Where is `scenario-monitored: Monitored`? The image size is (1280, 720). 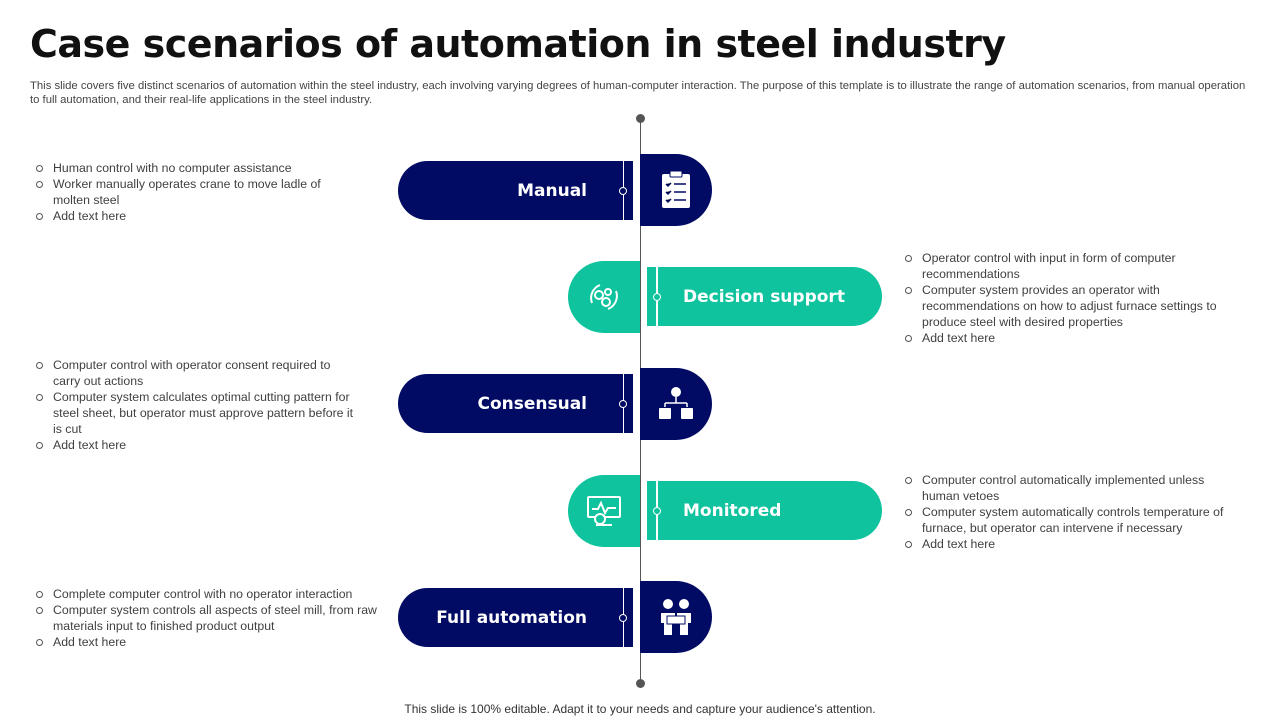 scenario-monitored: Monitored is located at coordinates (764, 510).